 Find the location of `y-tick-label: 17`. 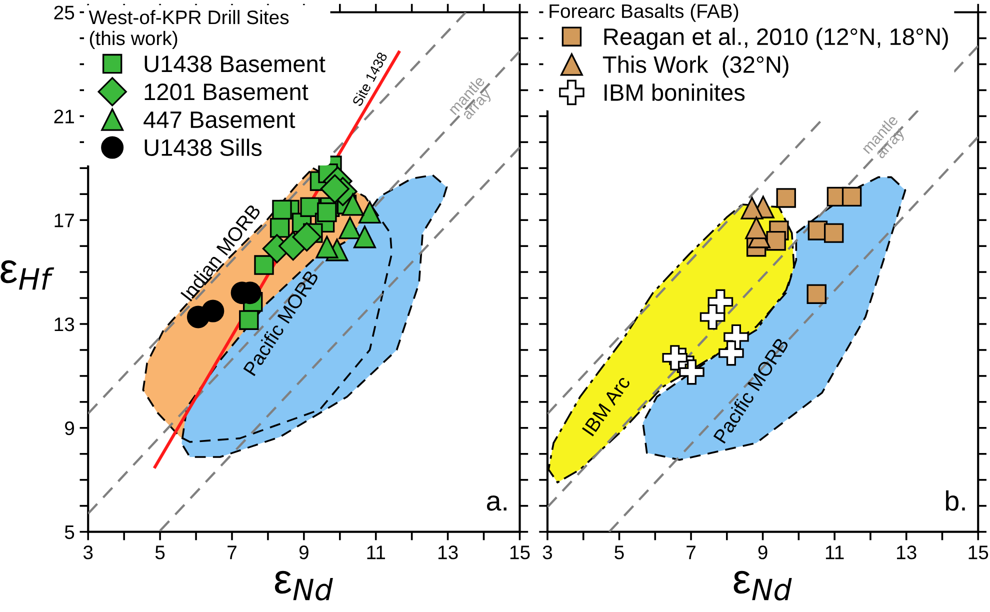

y-tick-label: 17 is located at coordinates (64, 221).